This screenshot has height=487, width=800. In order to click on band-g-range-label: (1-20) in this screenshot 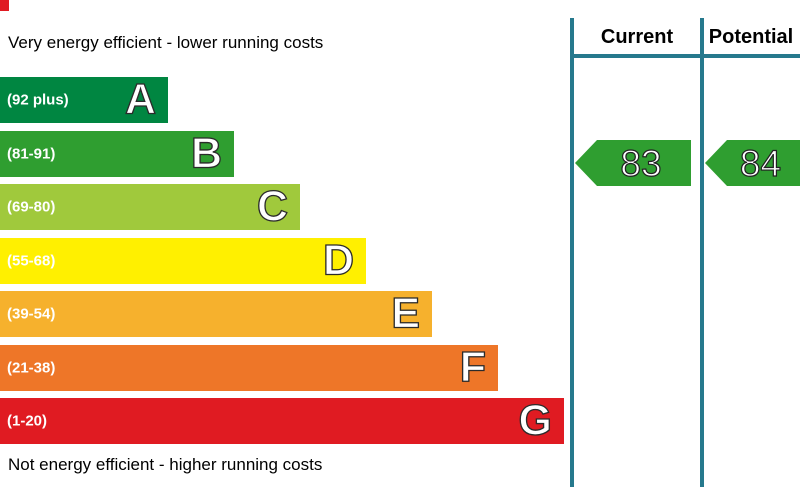, I will do `click(27, 421)`.